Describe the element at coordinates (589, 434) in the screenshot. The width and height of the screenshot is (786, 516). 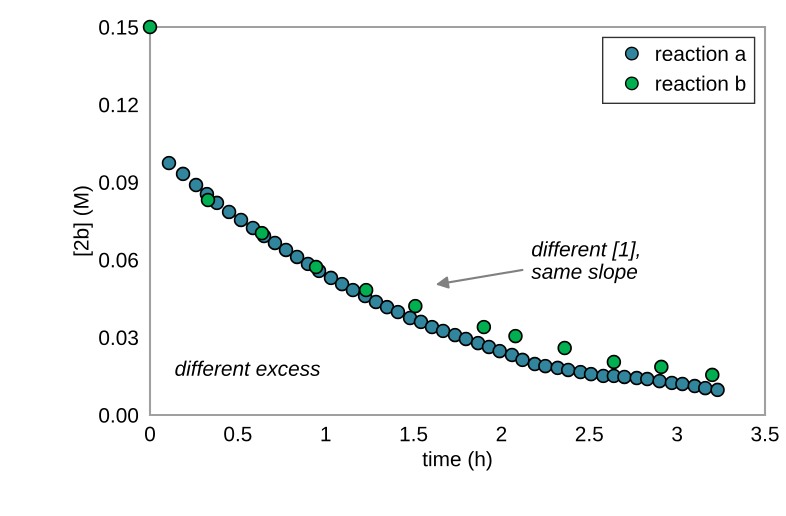
I see `x-tick-label: 2.5` at that location.